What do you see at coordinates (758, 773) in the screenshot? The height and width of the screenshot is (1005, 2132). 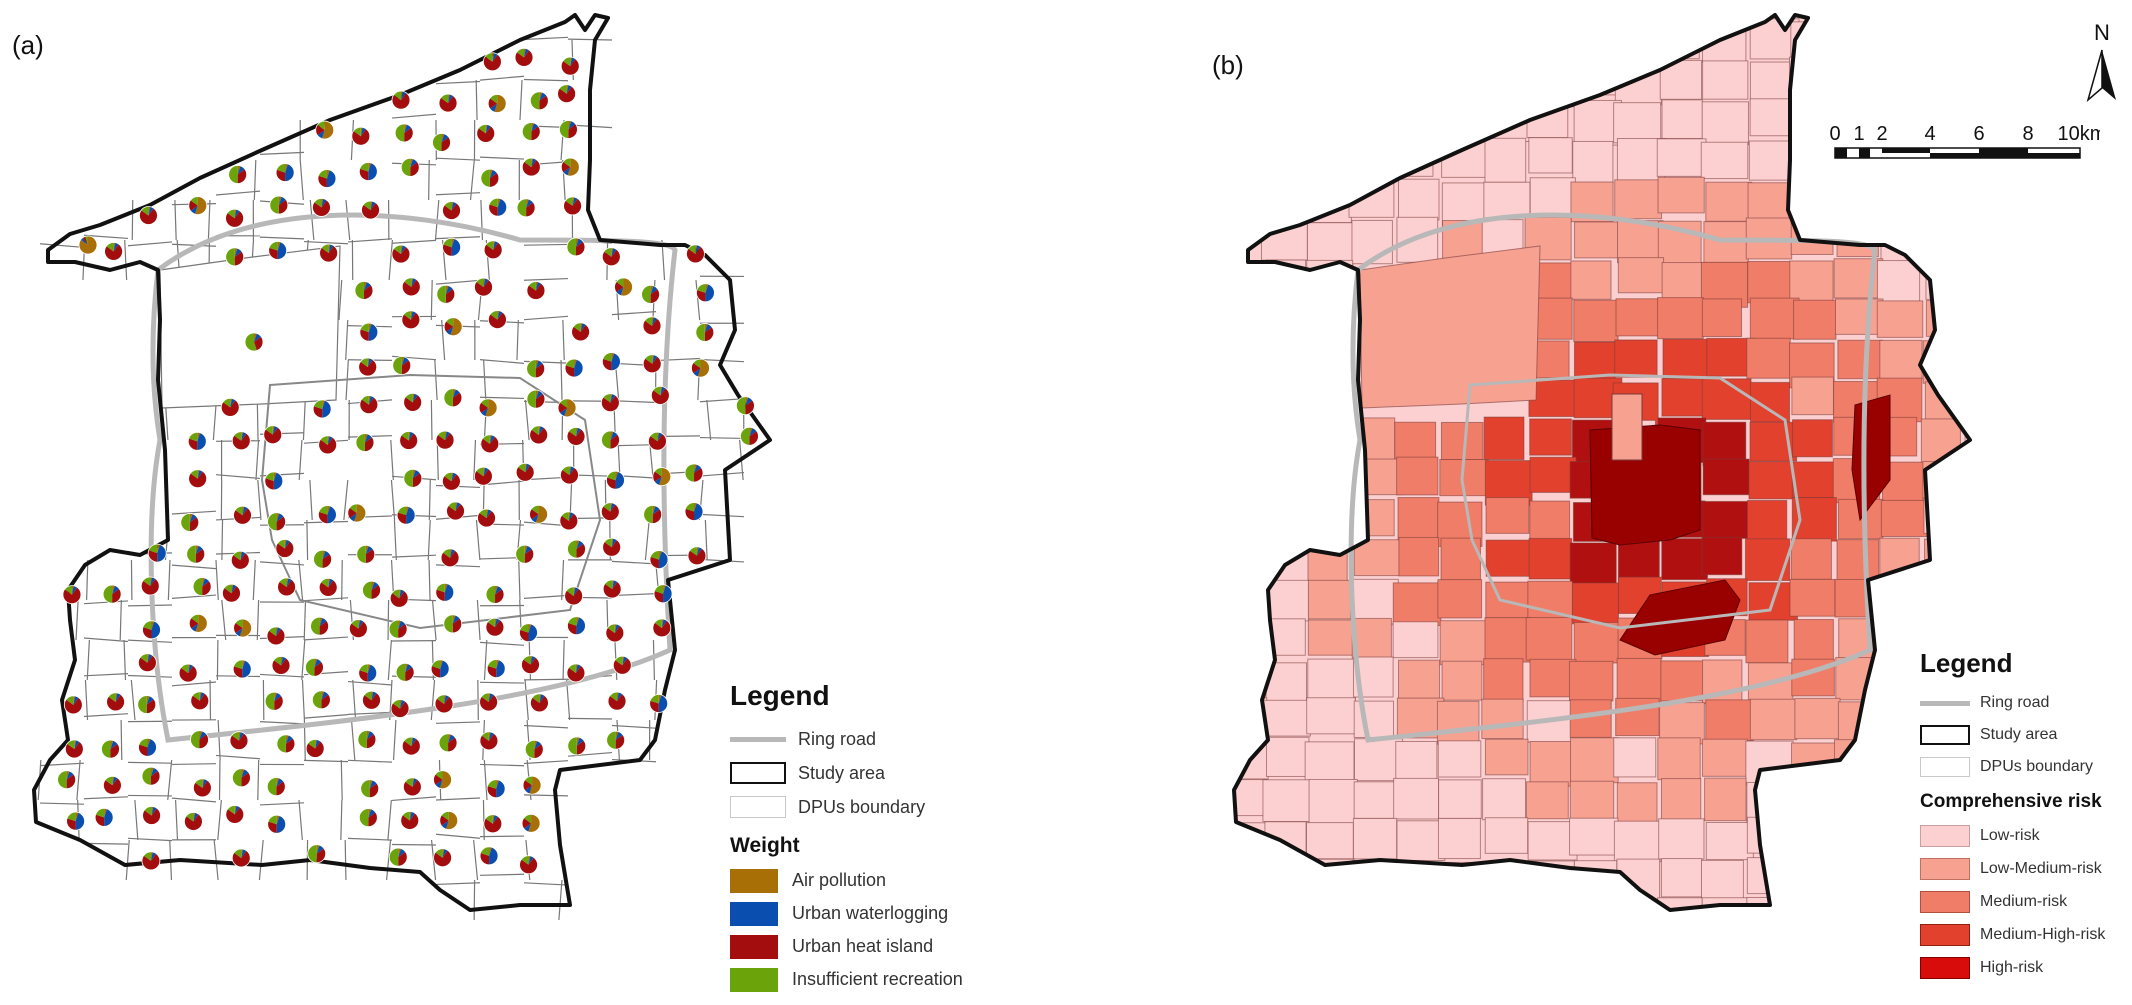 I see `study-area-swatch` at bounding box center [758, 773].